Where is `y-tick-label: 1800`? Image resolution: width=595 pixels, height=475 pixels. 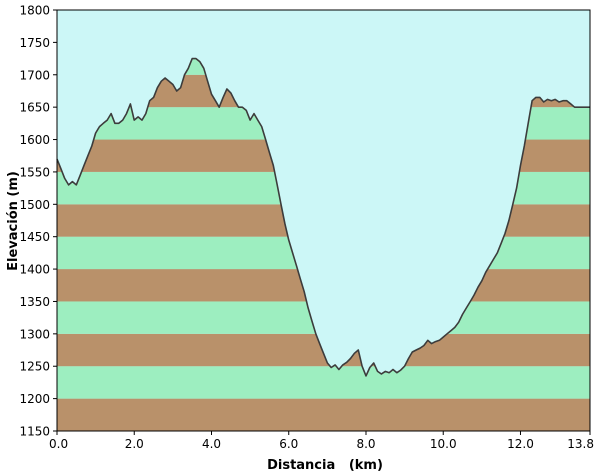
y-tick-label: 1800 is located at coordinates (34, 11).